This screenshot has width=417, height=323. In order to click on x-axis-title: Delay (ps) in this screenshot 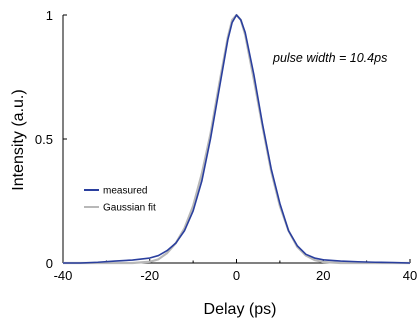, I will do `click(240, 309)`.